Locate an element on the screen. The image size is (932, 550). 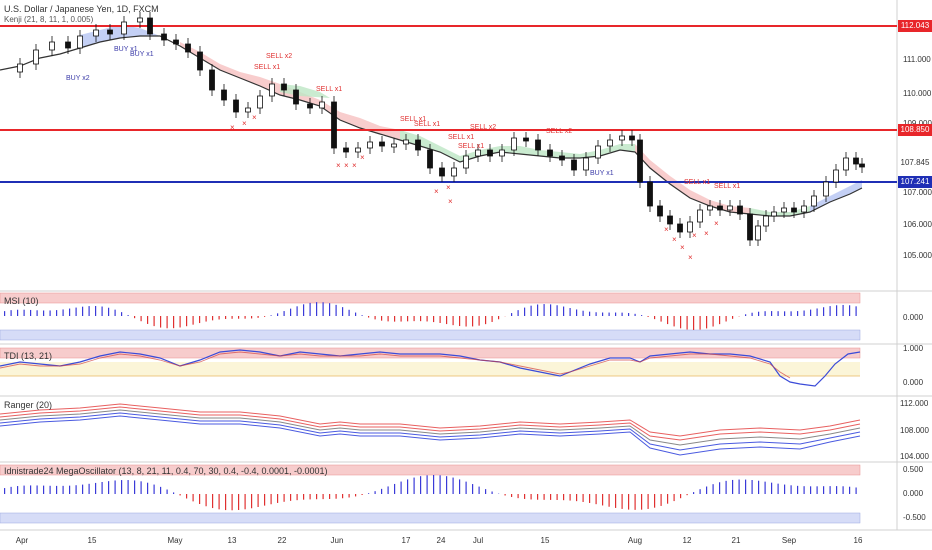
msi-panel is located at coordinates (430, 316).